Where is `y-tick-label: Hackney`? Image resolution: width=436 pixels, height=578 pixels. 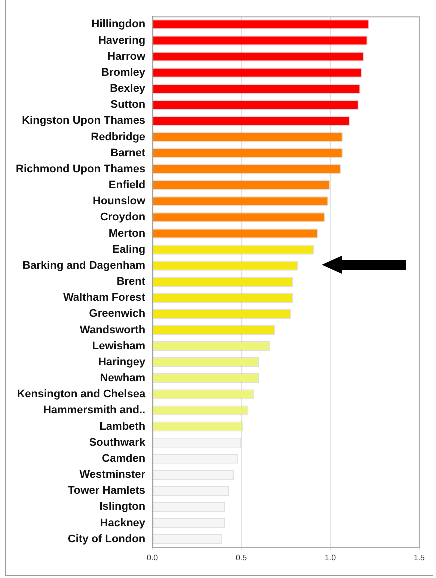 y-tick-label: Hackney is located at coordinates (123, 523).